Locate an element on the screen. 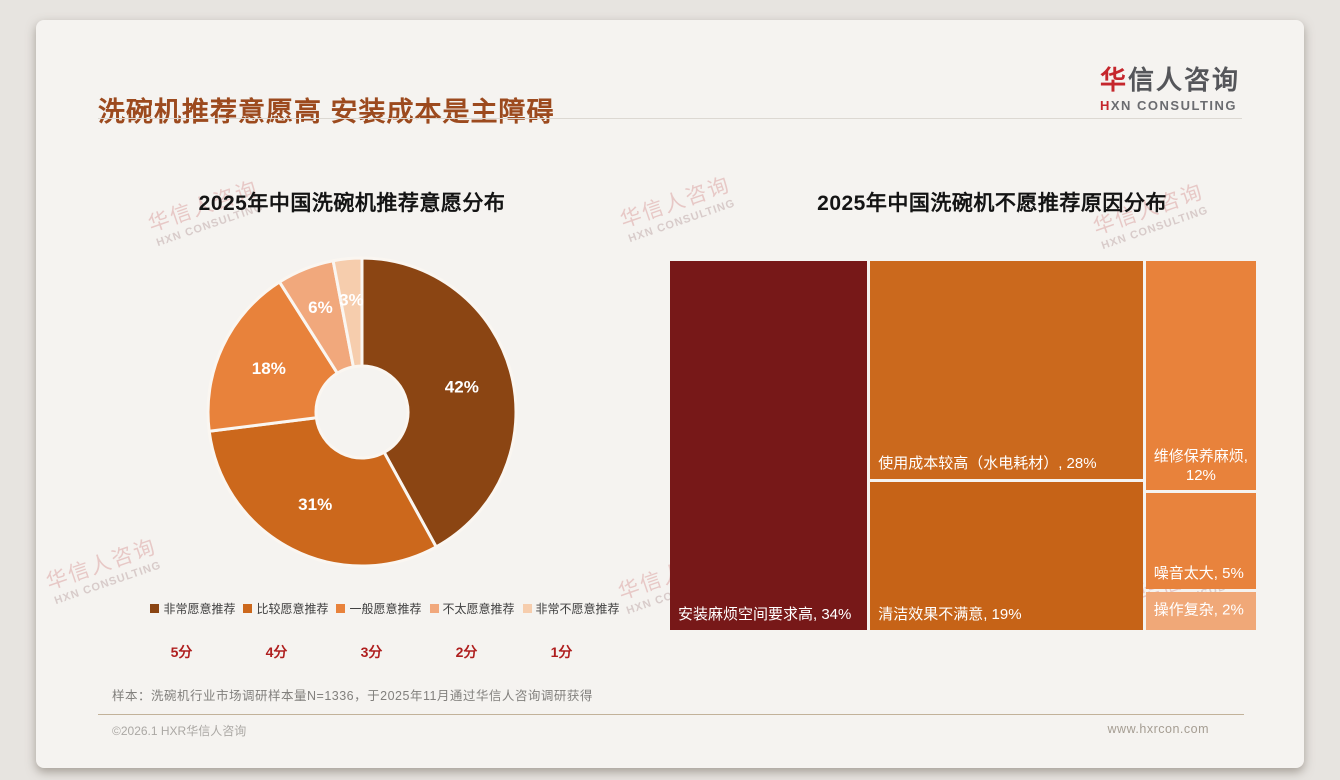  legend-item-4: 非常不愿意推荐 is located at coordinates (571, 608).